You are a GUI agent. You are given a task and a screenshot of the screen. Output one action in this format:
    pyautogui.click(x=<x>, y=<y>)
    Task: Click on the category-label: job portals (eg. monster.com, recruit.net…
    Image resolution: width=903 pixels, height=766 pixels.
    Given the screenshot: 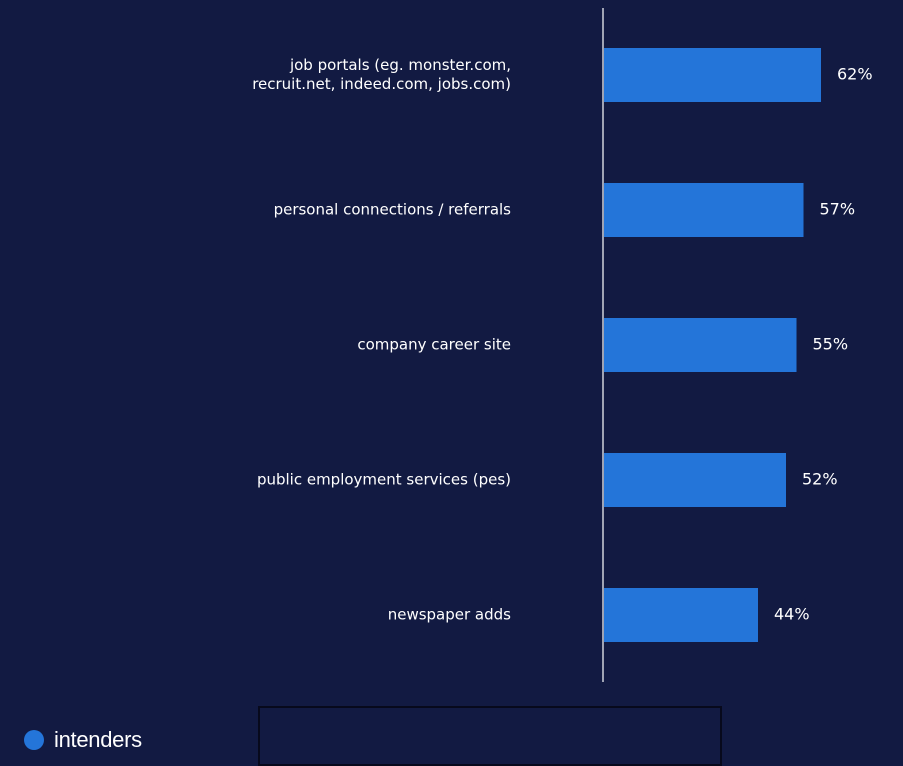 What is the action you would take?
    pyautogui.click(x=381, y=74)
    